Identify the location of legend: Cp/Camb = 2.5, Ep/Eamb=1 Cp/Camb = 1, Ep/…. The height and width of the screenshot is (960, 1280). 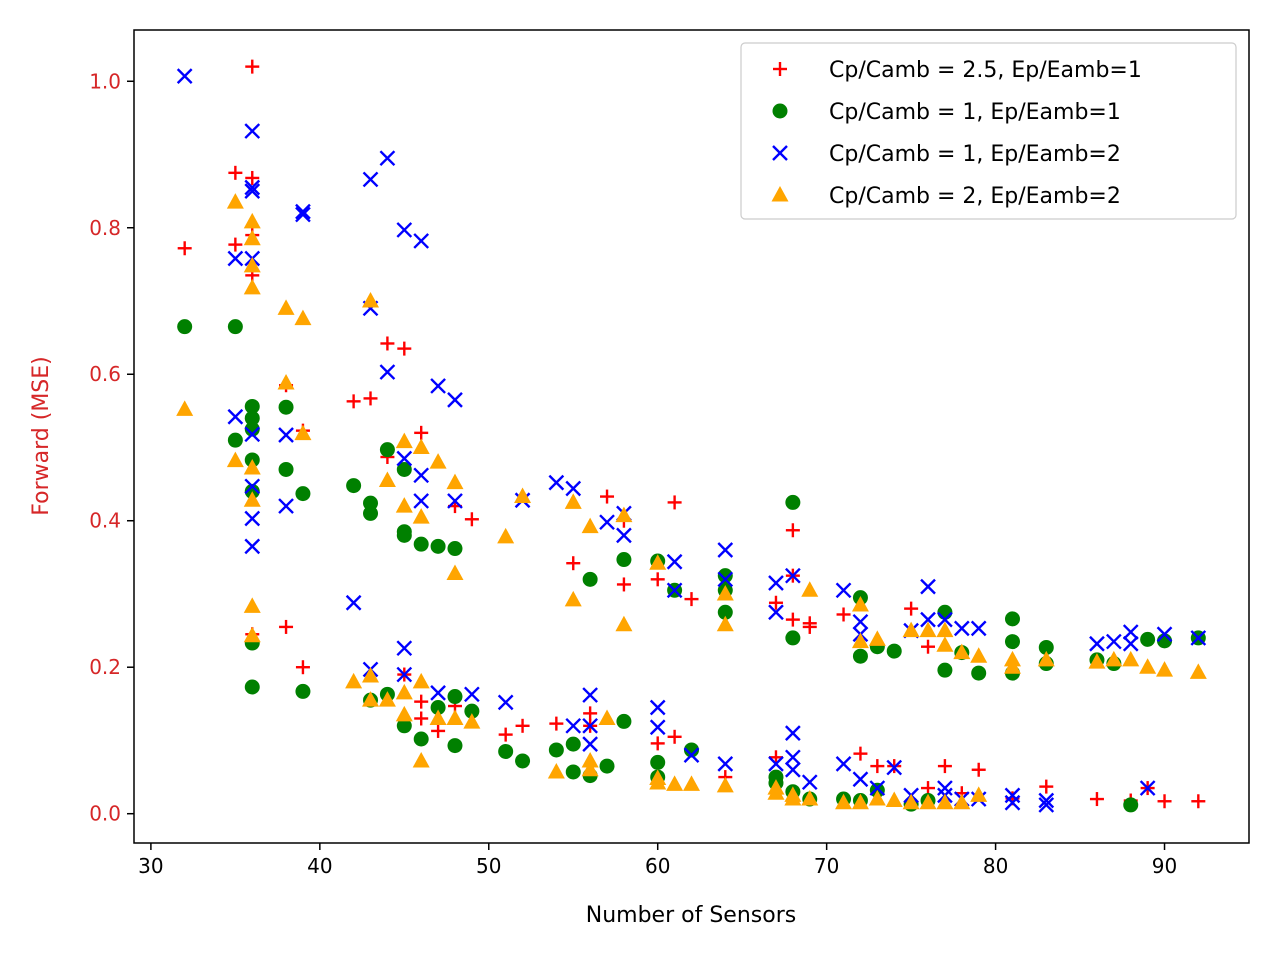
(988, 131).